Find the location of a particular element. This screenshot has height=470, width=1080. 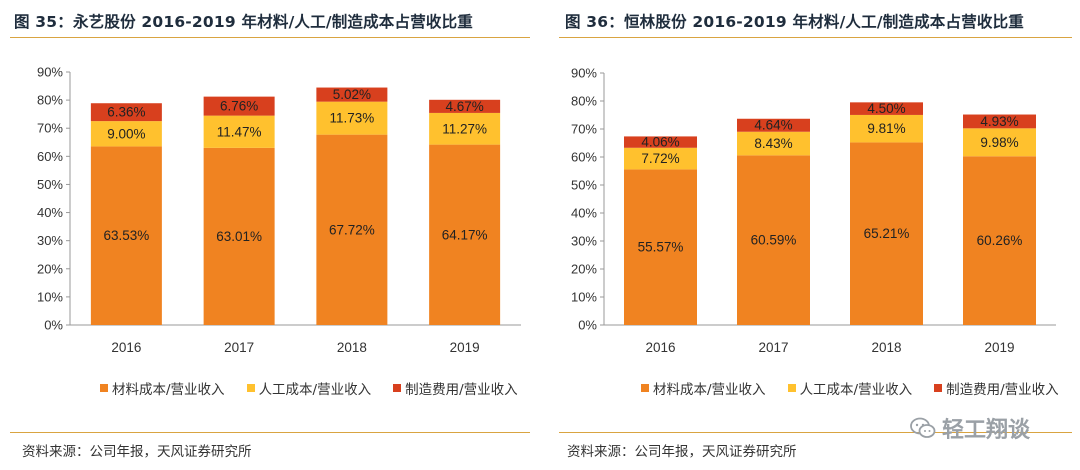

data-label-manufacturing: 6.76% is located at coordinates (239, 106).